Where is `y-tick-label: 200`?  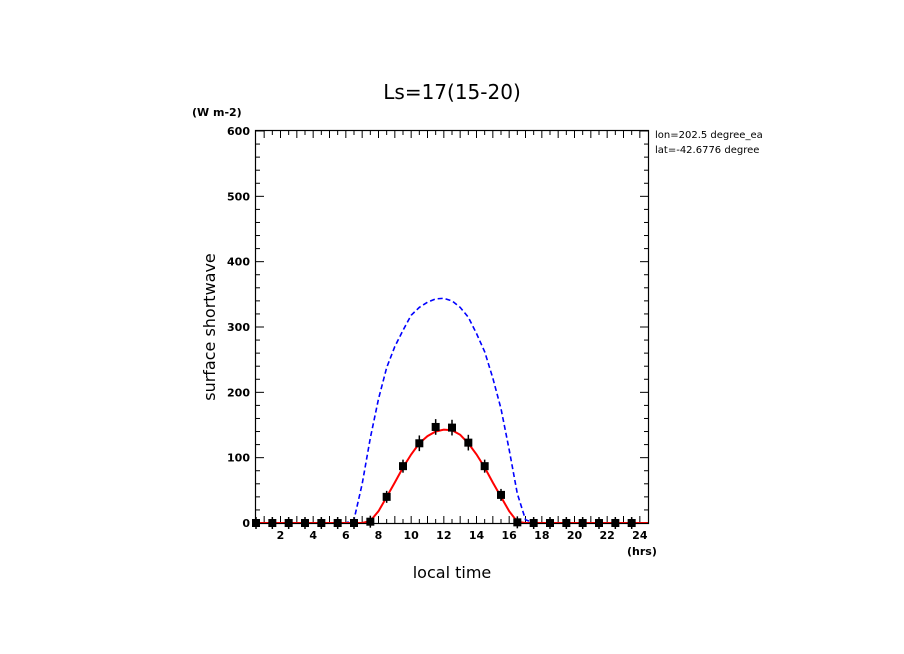 y-tick-label: 200 is located at coordinates (238, 392).